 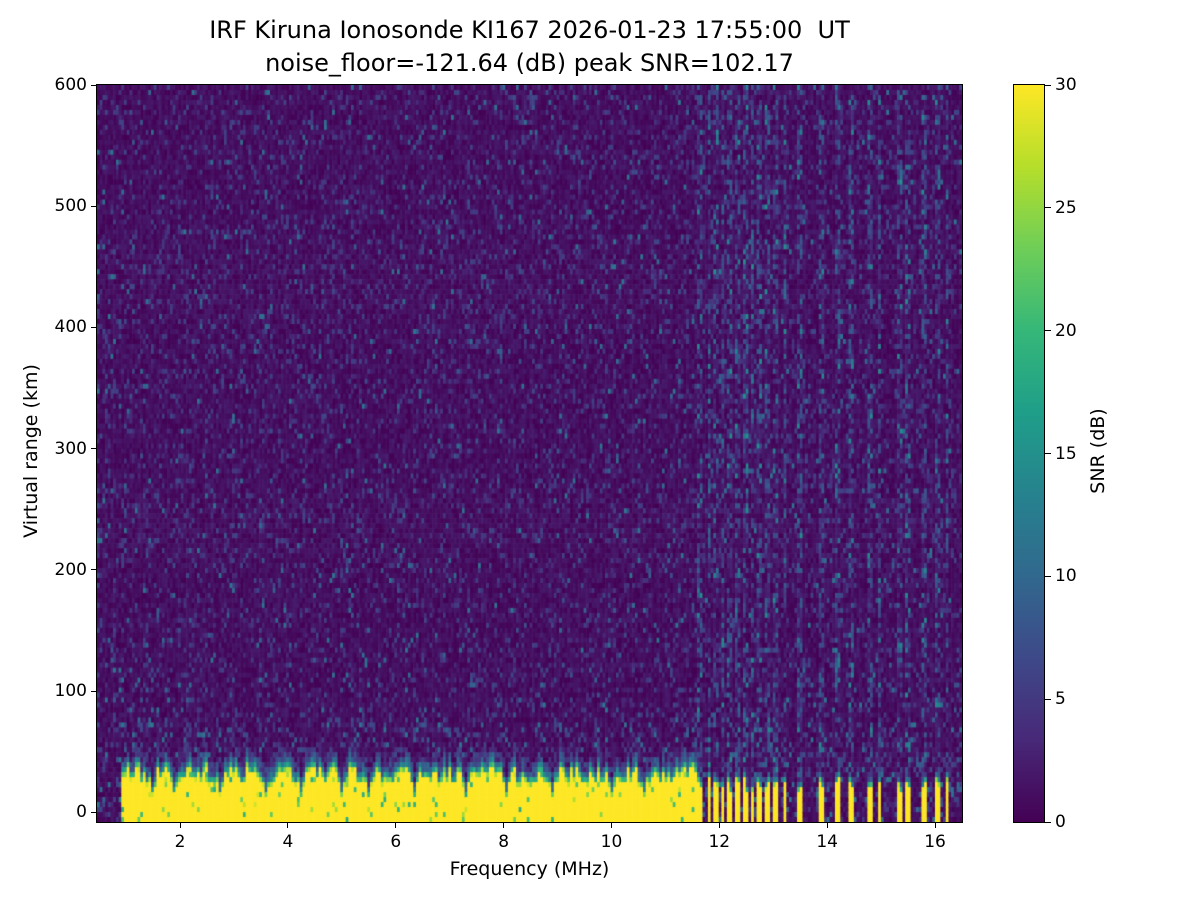 What do you see at coordinates (719, 842) in the screenshot?
I see `x-tick-label: 12` at bounding box center [719, 842].